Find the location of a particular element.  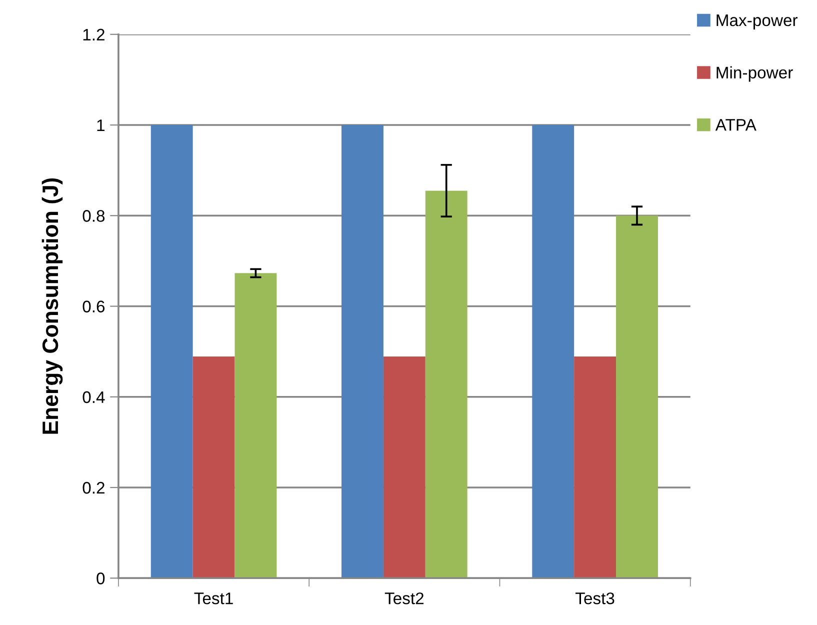

y-tick-label: 0.4 is located at coordinates (93, 397).